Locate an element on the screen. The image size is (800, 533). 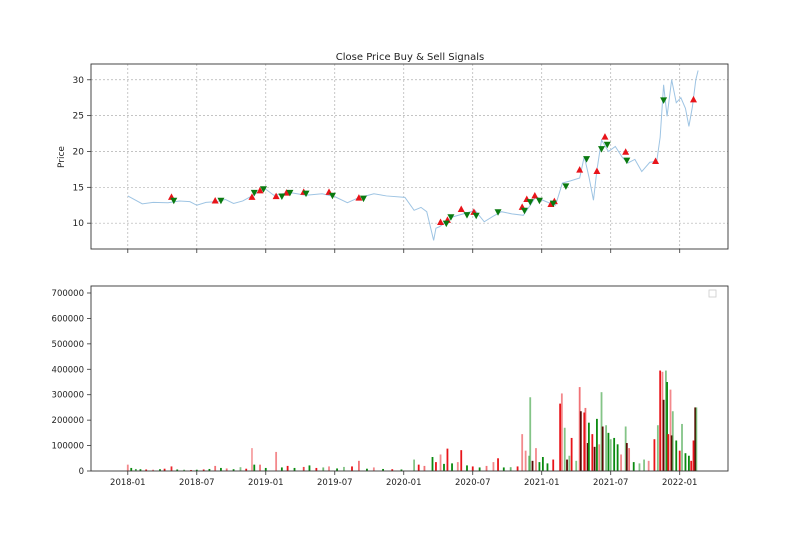
y-tick-label: 15 is located at coordinates (78, 188).